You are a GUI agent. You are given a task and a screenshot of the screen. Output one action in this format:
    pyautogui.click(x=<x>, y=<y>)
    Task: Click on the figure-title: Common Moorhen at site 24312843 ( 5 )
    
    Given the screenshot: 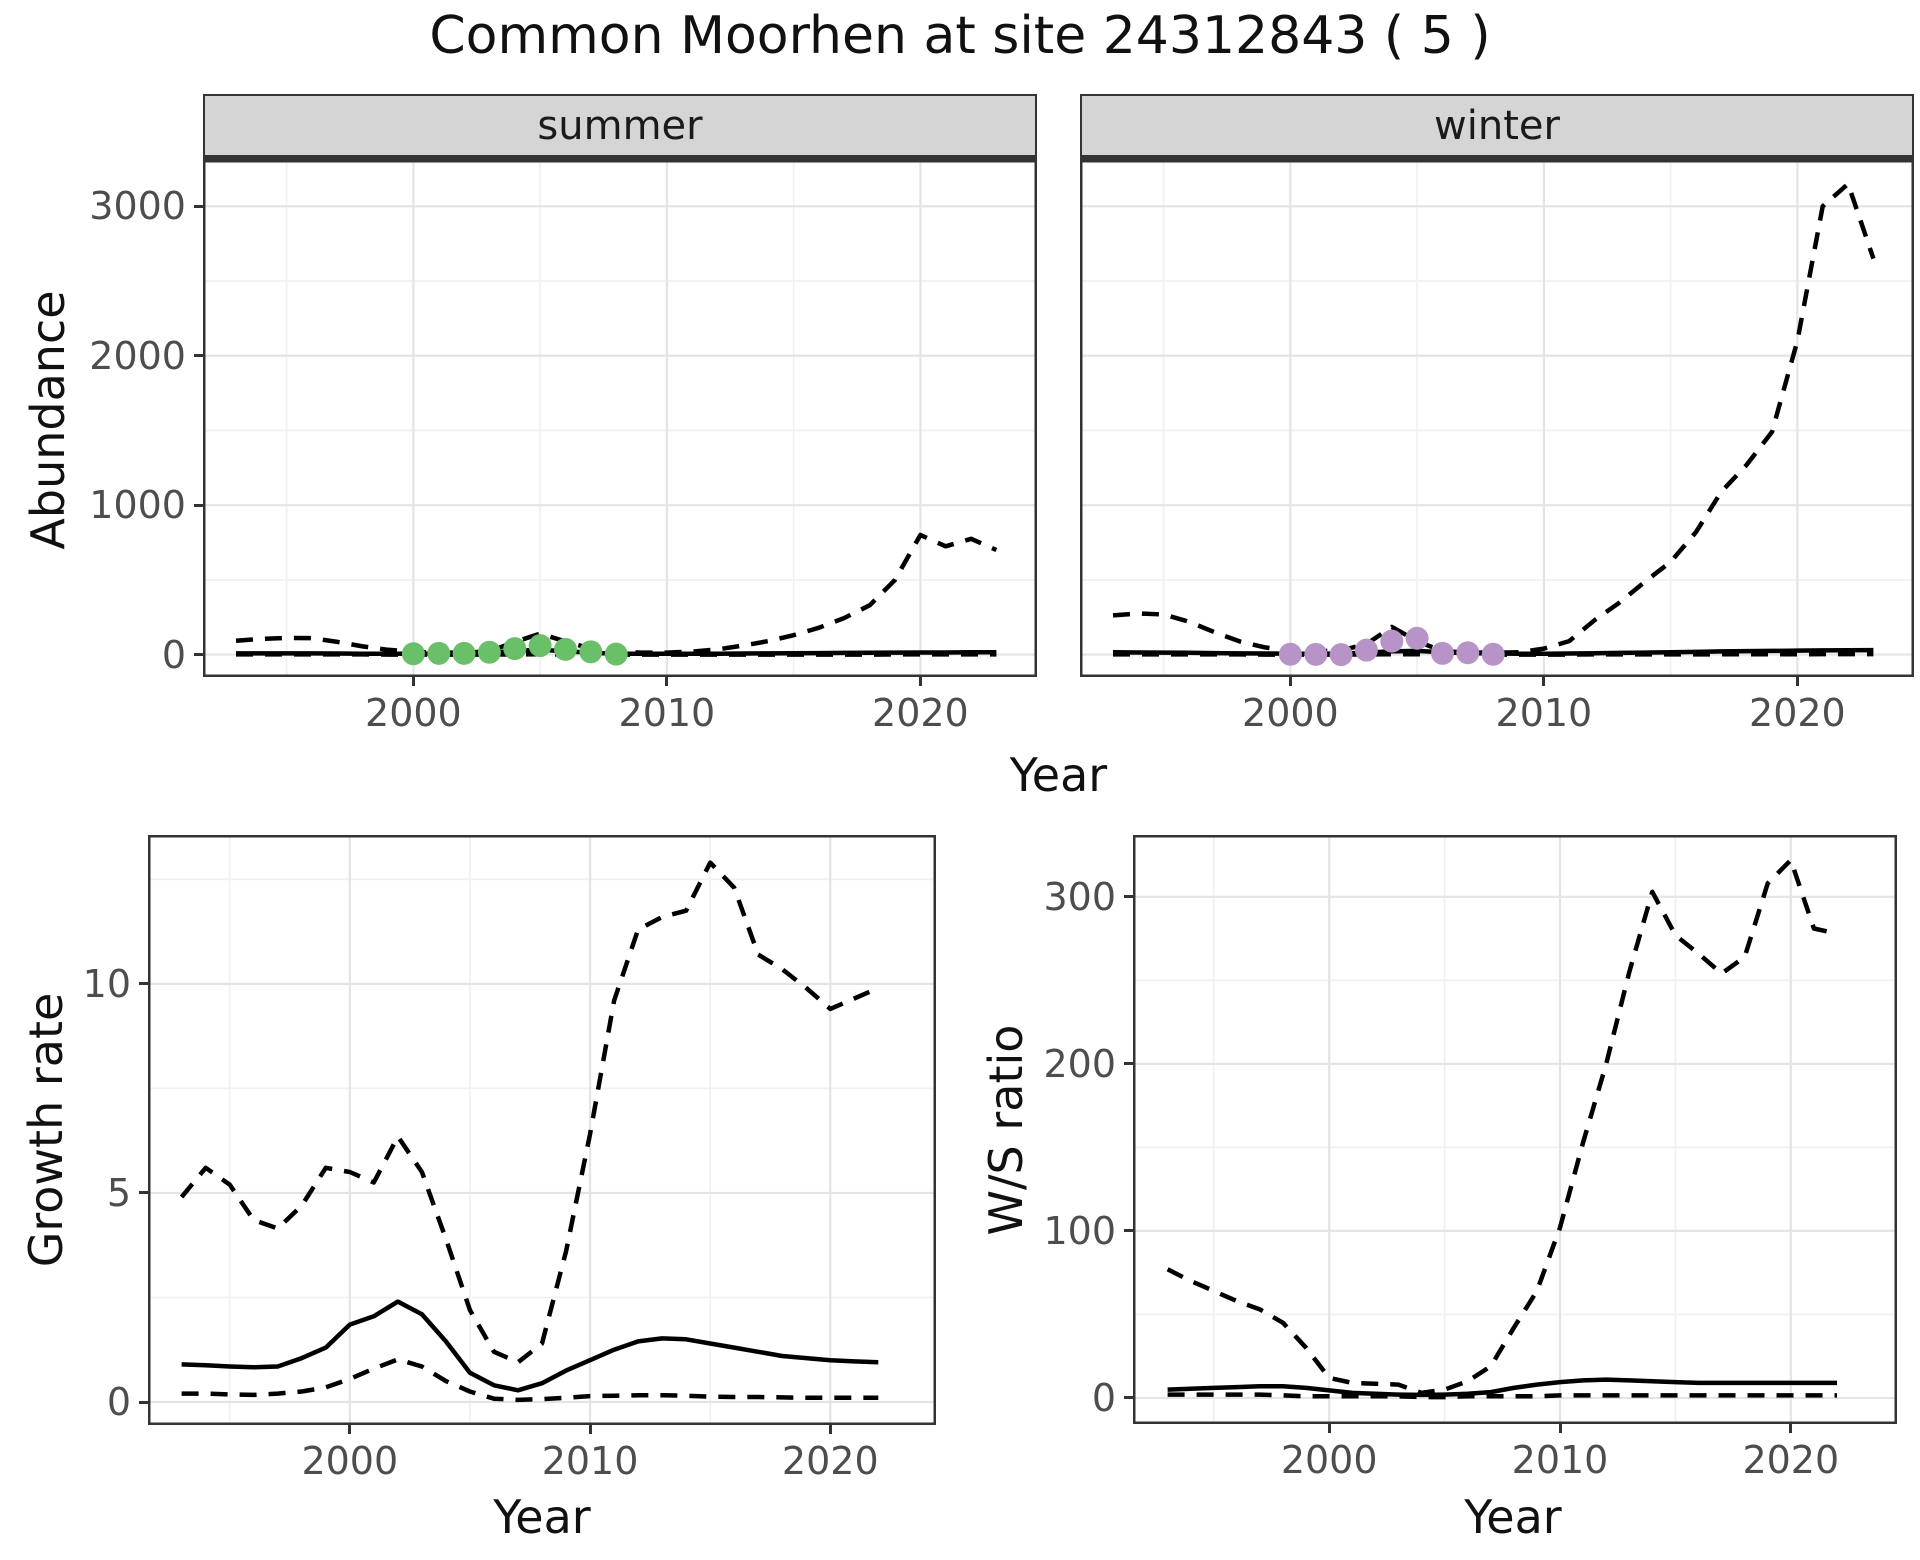 What is the action you would take?
    pyautogui.click(x=960, y=36)
    